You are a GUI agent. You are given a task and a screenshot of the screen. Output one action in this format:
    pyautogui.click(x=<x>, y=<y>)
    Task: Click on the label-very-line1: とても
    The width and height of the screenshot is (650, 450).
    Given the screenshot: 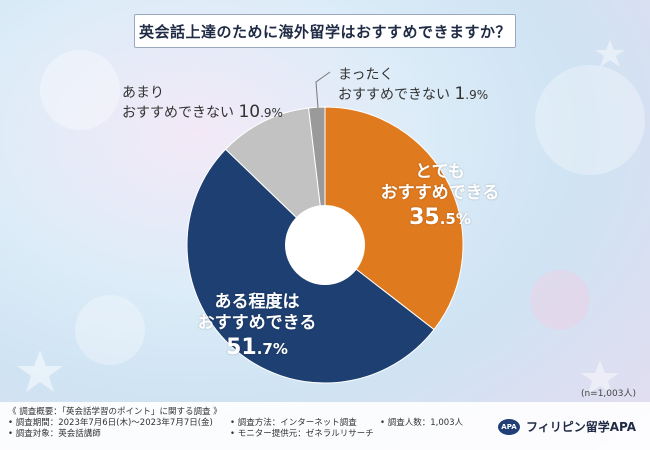 What is the action you would take?
    pyautogui.click(x=440, y=172)
    